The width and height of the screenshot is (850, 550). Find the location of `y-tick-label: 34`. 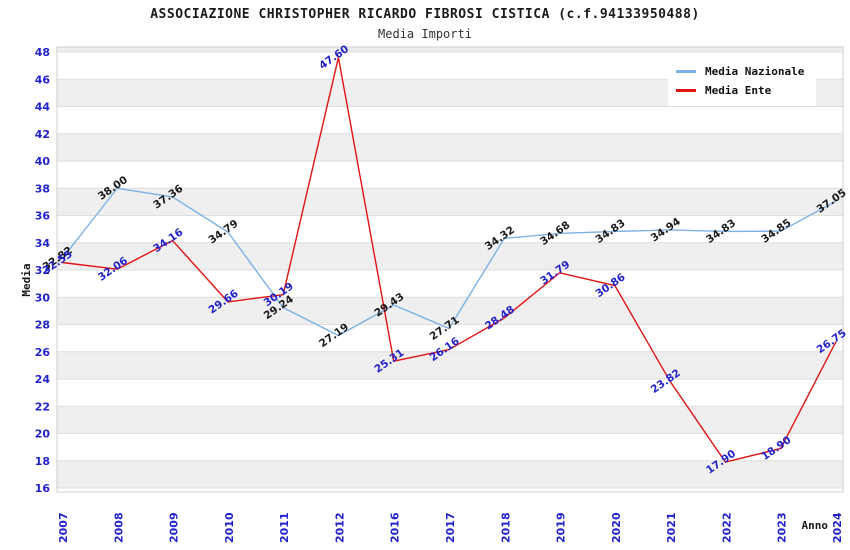

y-tick-label: 34 is located at coordinates (43, 243).